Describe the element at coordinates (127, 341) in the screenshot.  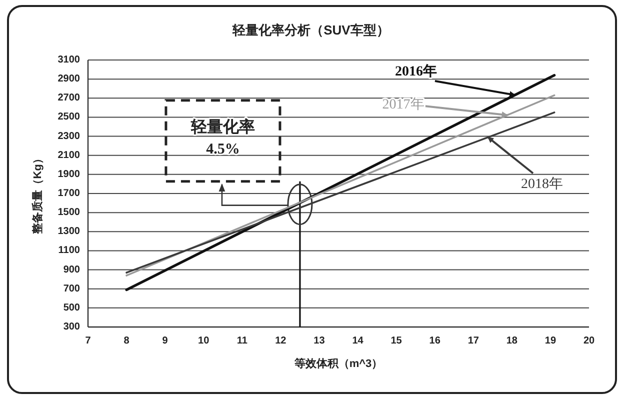
I see `x-tick-label: 8` at that location.